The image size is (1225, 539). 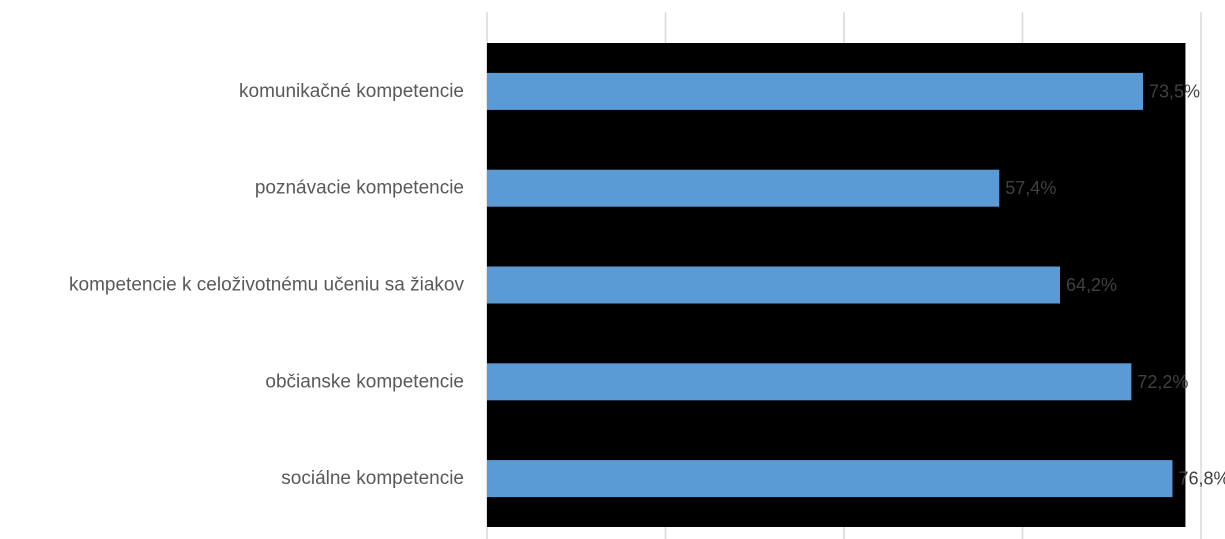 I want to click on data-label: 76,8%, so click(x=1201, y=479).